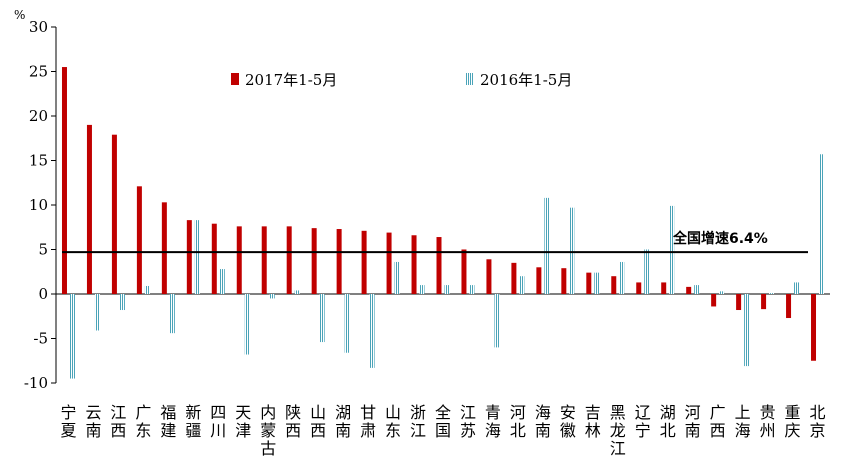 The width and height of the screenshot is (864, 470). I want to click on x-category-label: 新疆, so click(193, 421).